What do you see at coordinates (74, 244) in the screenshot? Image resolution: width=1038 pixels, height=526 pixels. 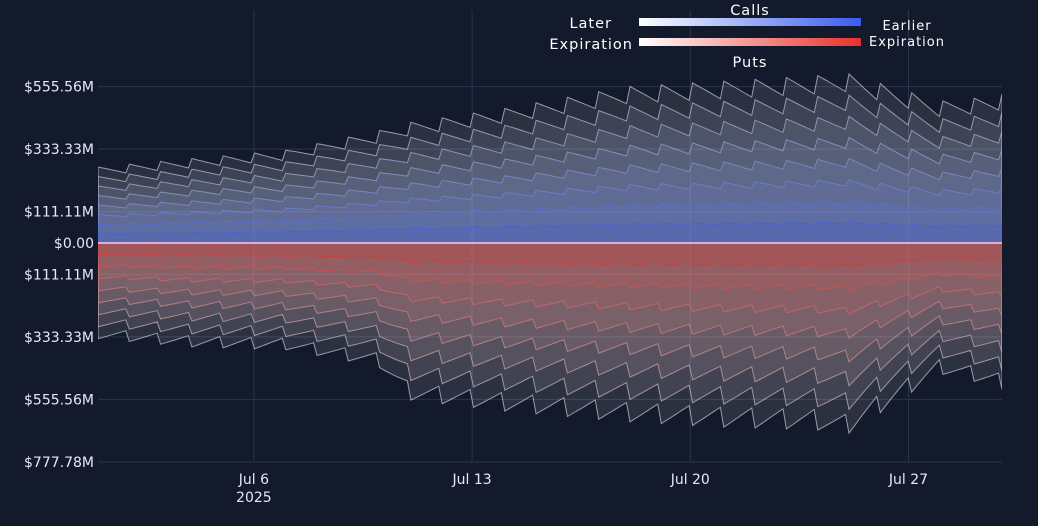 I see `y-tick-label: $0.00` at bounding box center [74, 244].